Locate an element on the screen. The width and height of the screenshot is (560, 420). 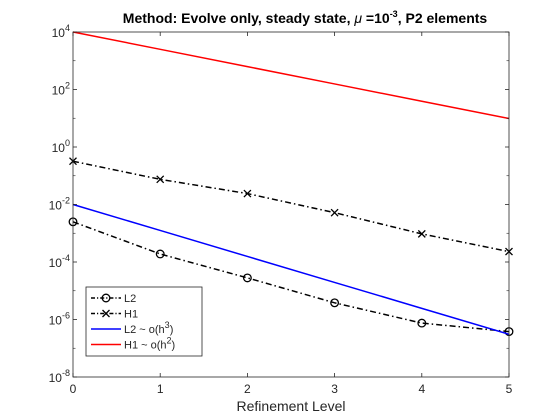
y-tick-label-3: 10⁻² is located at coordinates (59, 204).